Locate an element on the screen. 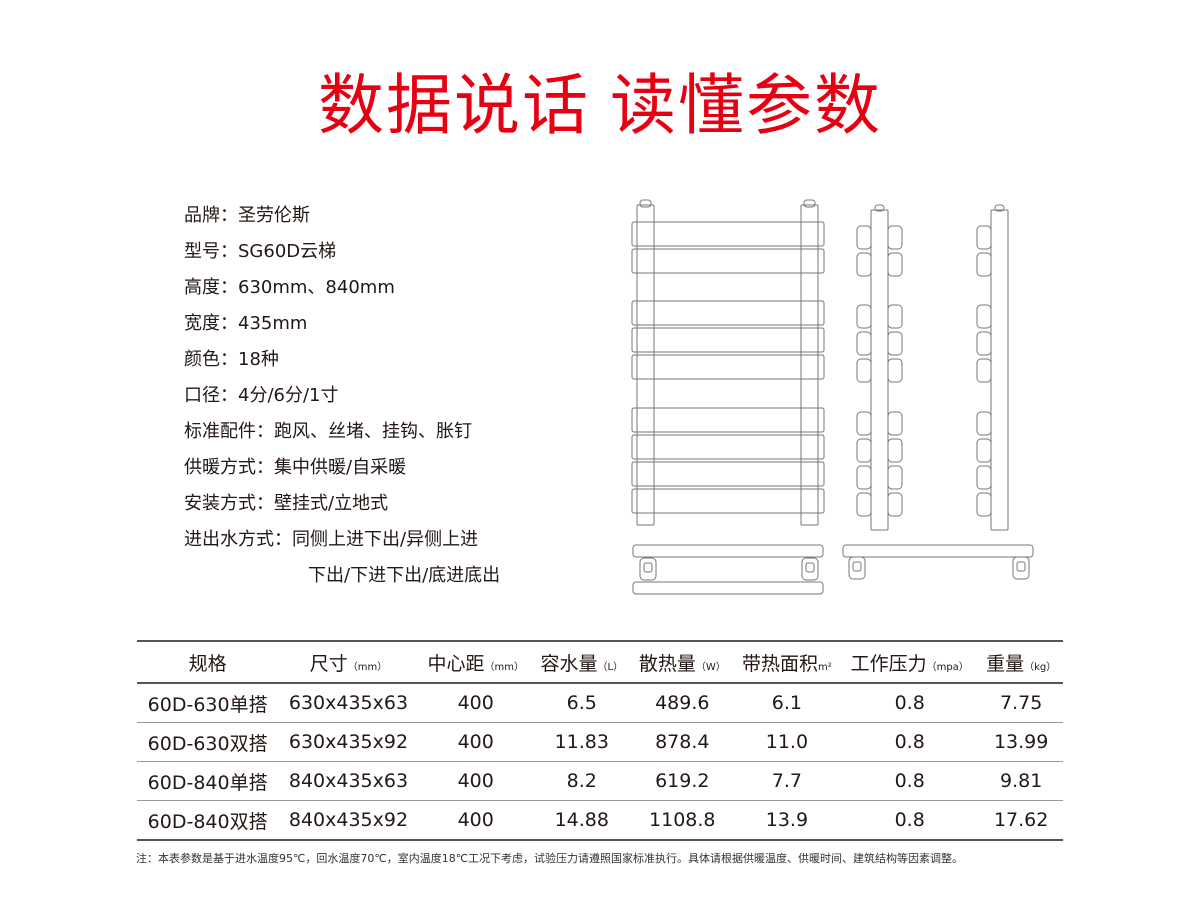 The width and height of the screenshot is (1200, 921). column-header: 规格 is located at coordinates (207, 662).